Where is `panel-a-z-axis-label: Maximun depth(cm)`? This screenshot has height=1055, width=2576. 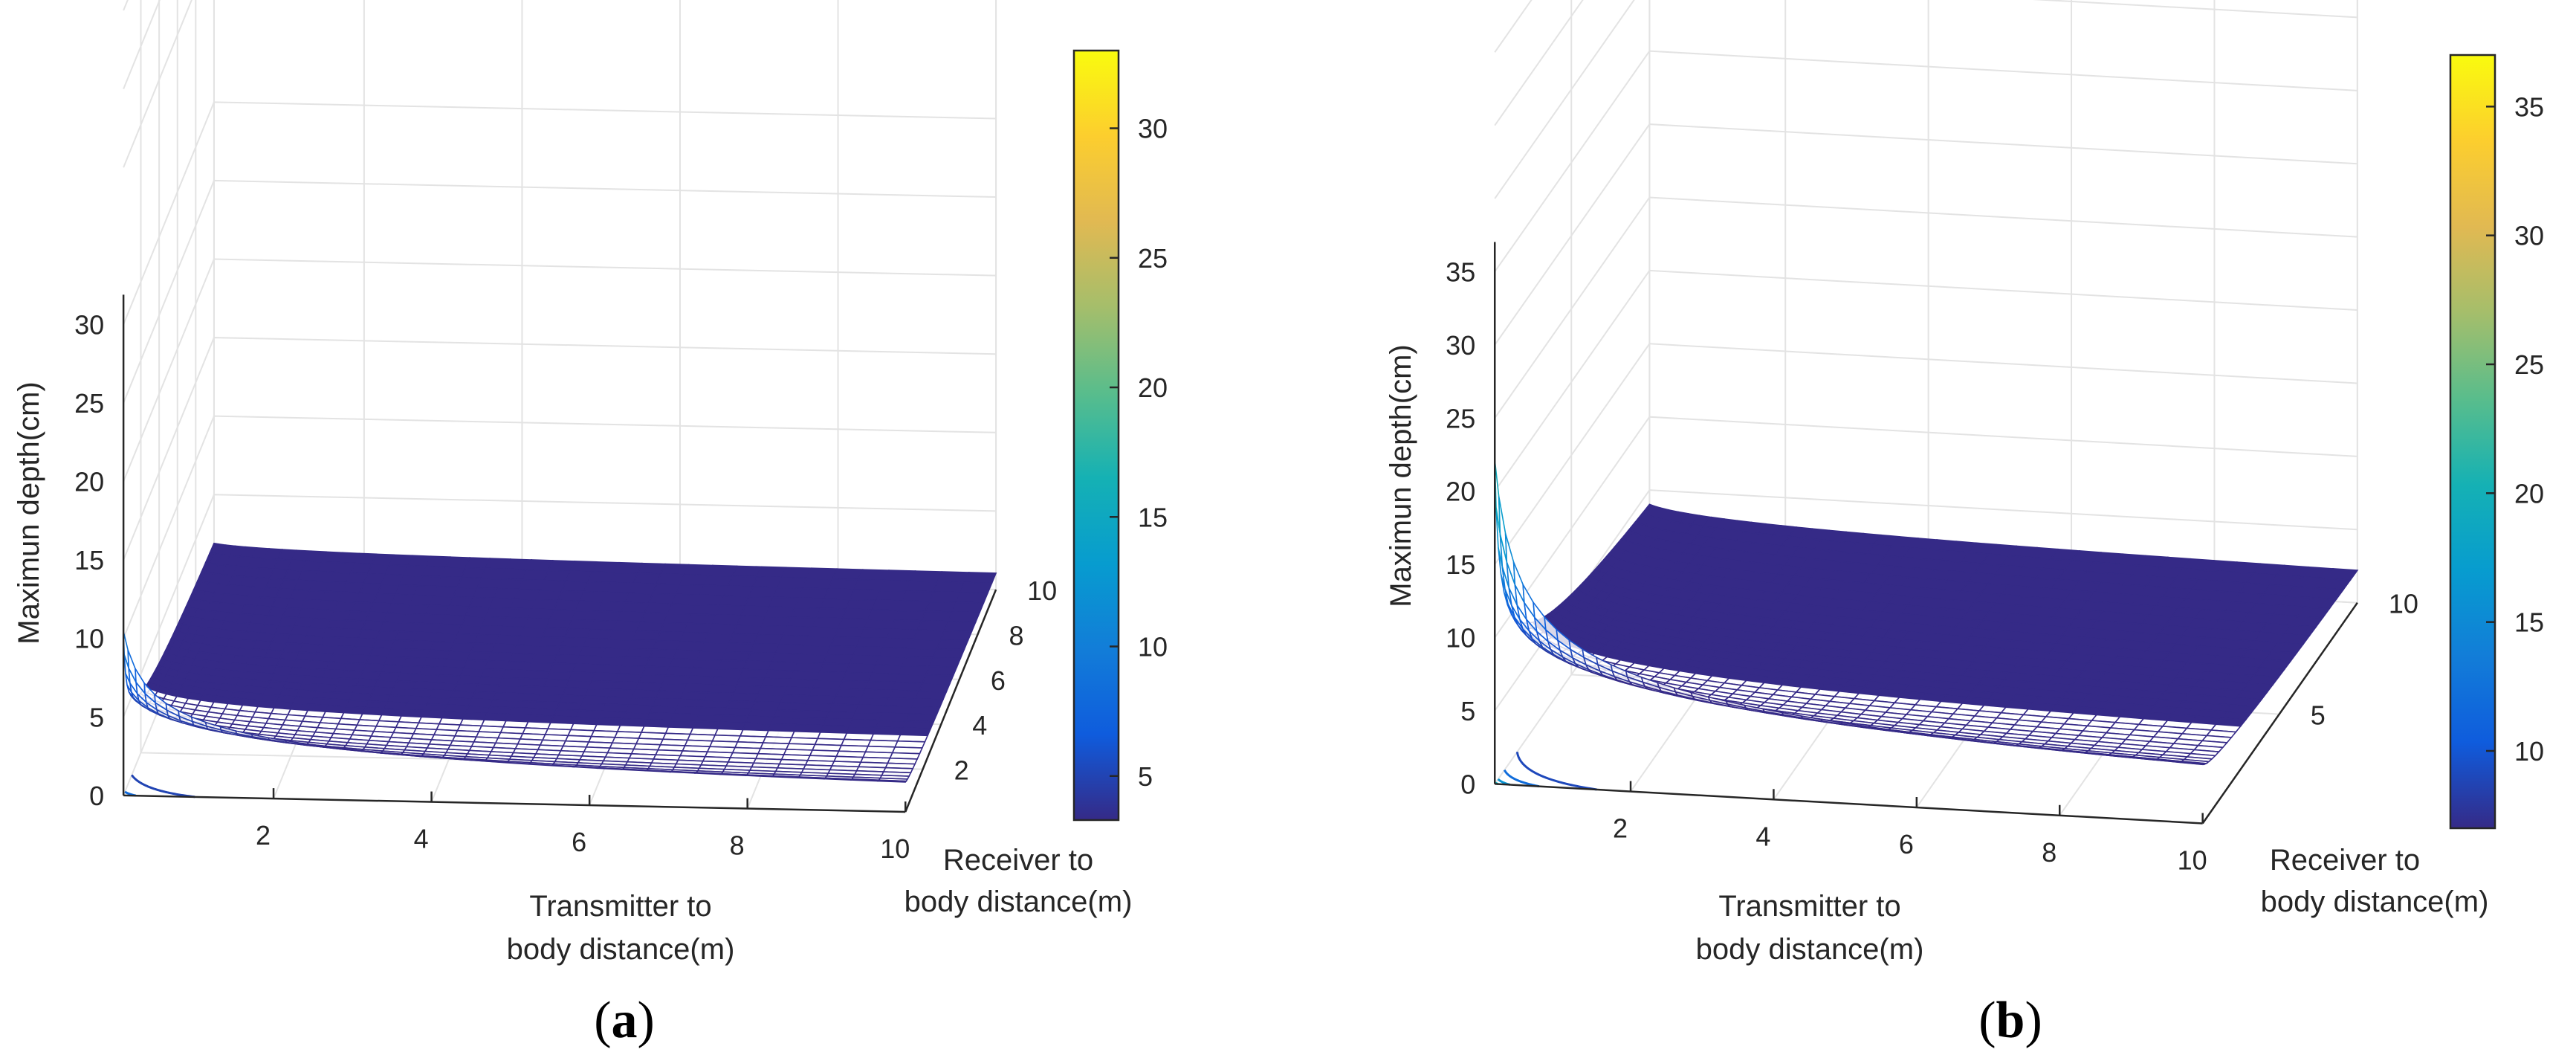 panel-a-z-axis-label: Maximun depth(cm) is located at coordinates (29, 513).